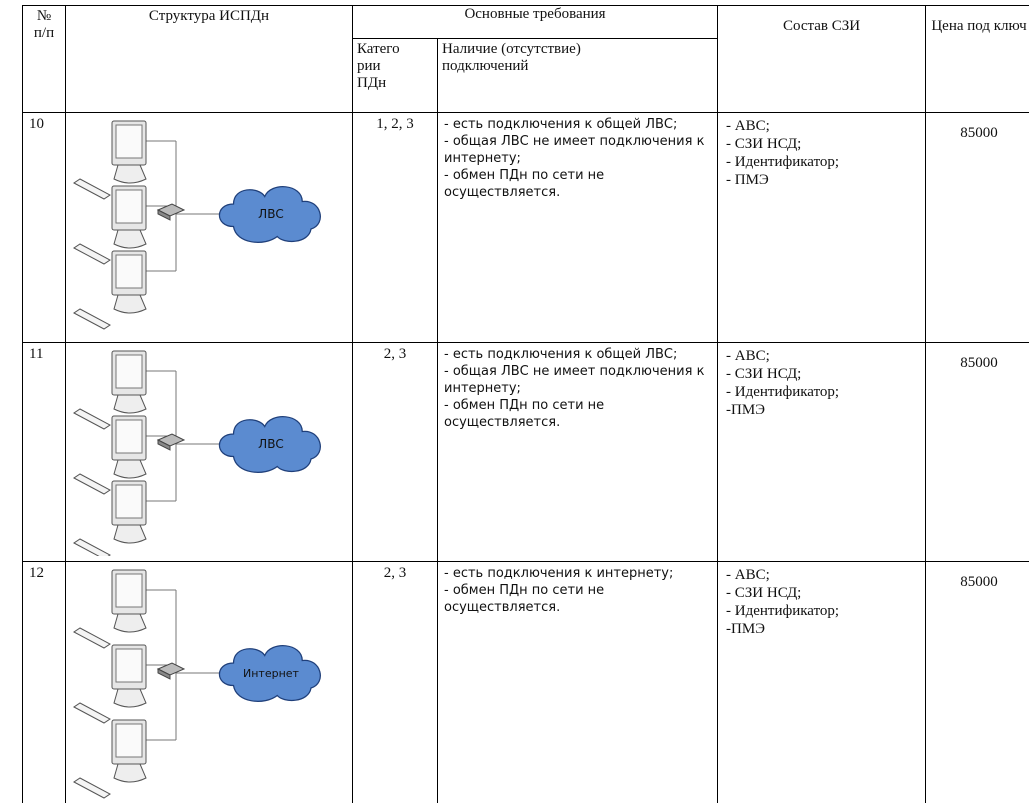  Describe the element at coordinates (378, 49) in the screenshot. I see `header-line: Катего` at that location.